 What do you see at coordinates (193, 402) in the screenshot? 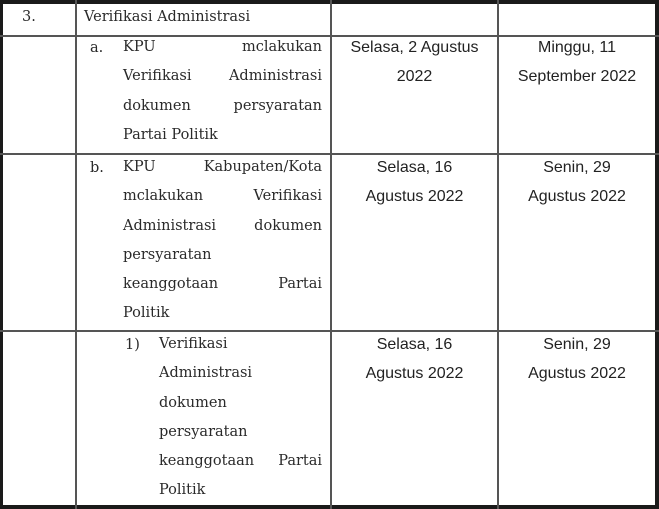
I see `description-line: dokumen` at bounding box center [193, 402].